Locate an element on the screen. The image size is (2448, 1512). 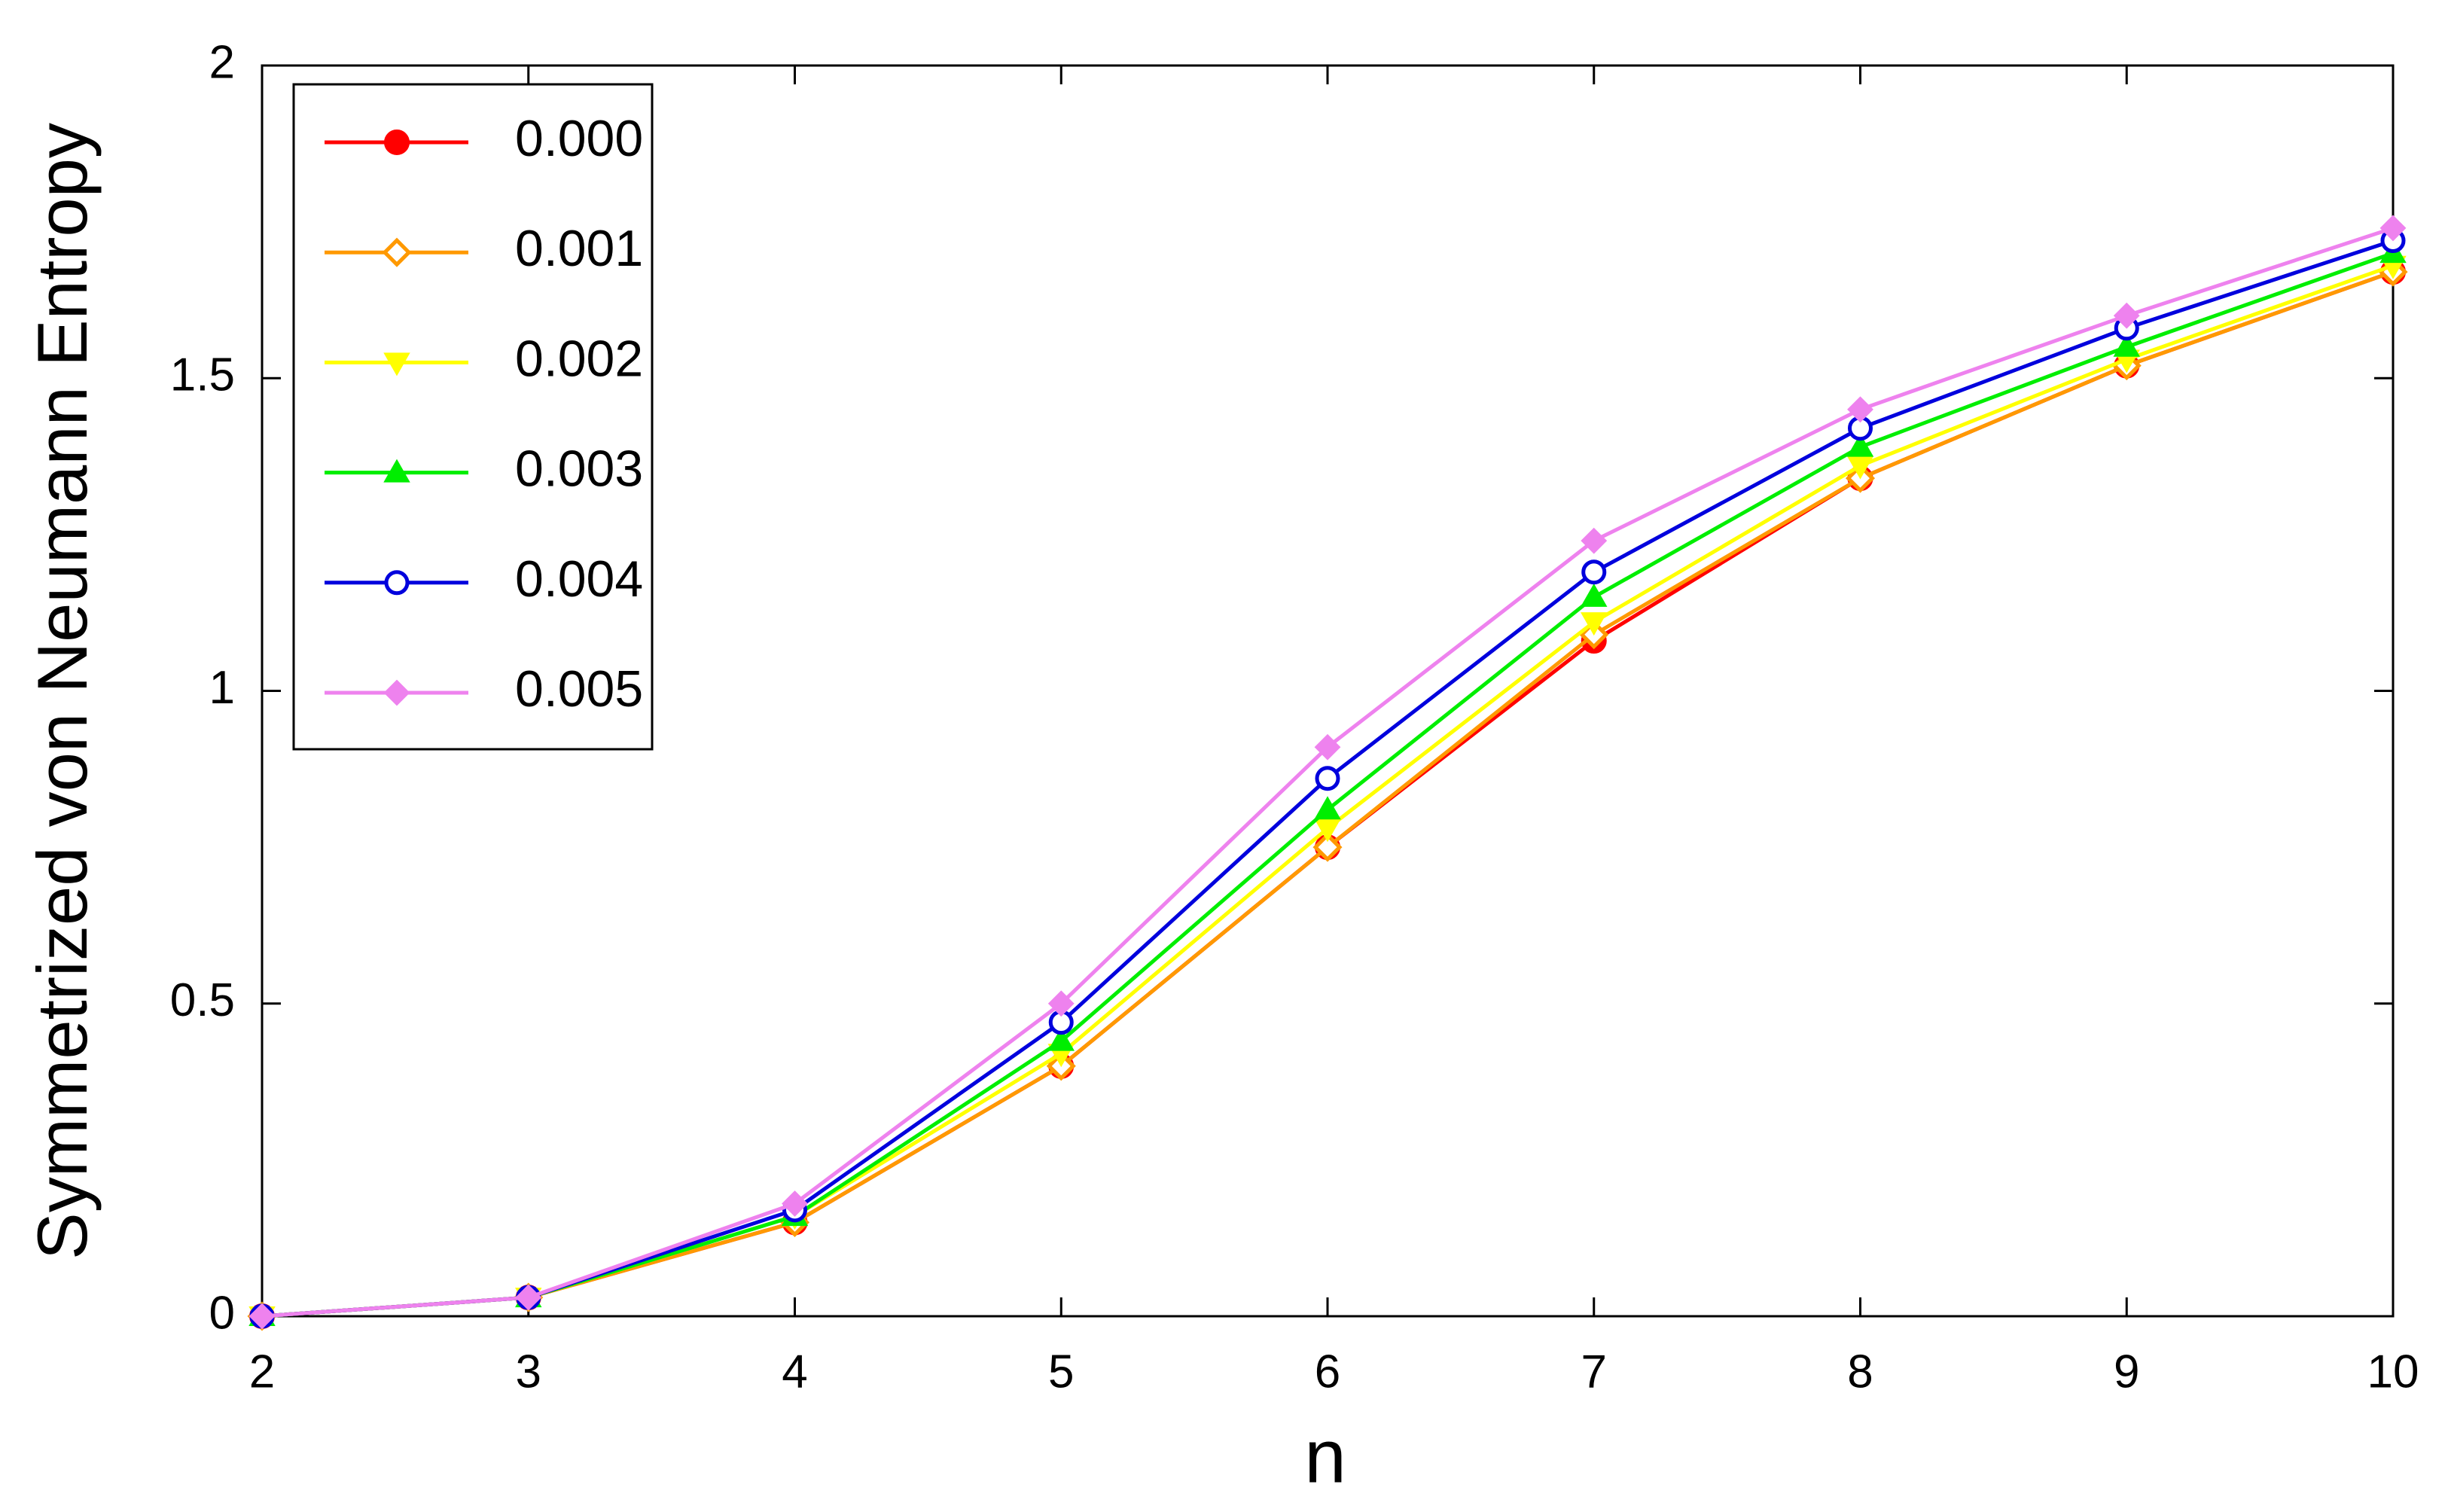
x-tick-label: 10 is located at coordinates (2393, 1372).